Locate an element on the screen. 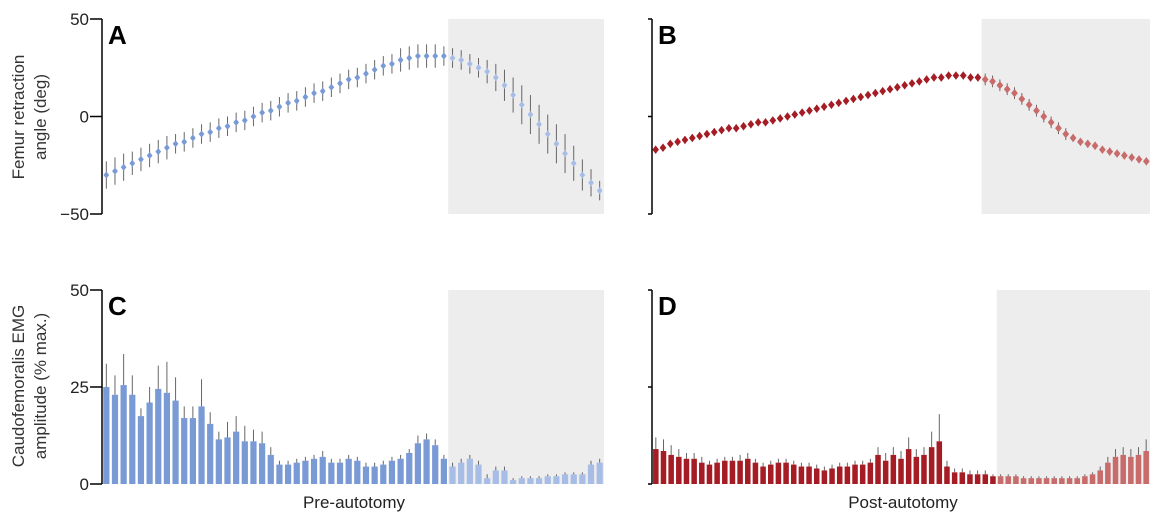  panel-letter-d: D is located at coordinates (667, 306).